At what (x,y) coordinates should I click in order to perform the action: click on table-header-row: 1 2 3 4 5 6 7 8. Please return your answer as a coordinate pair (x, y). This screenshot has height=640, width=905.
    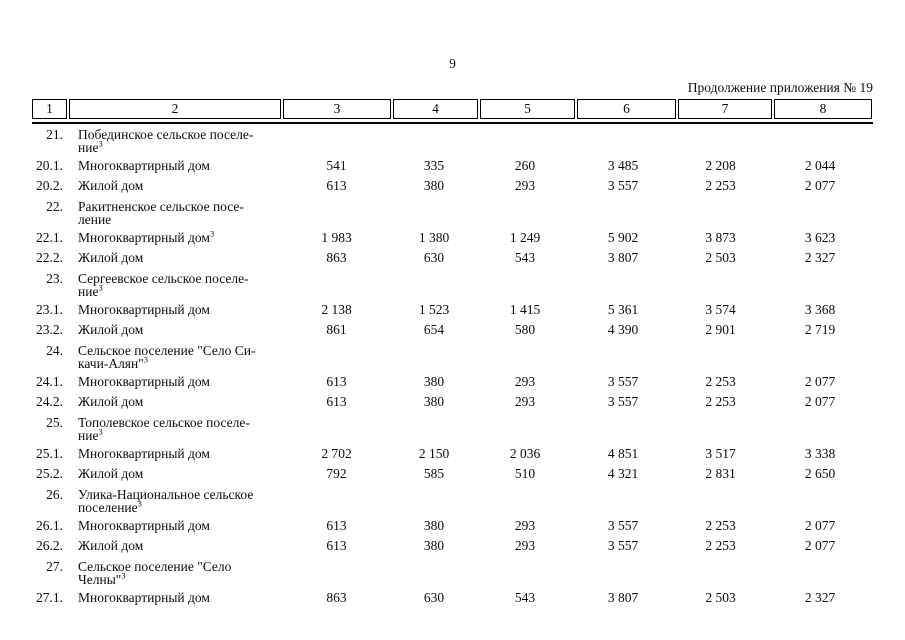
    Looking at the image, I should click on (452, 109).